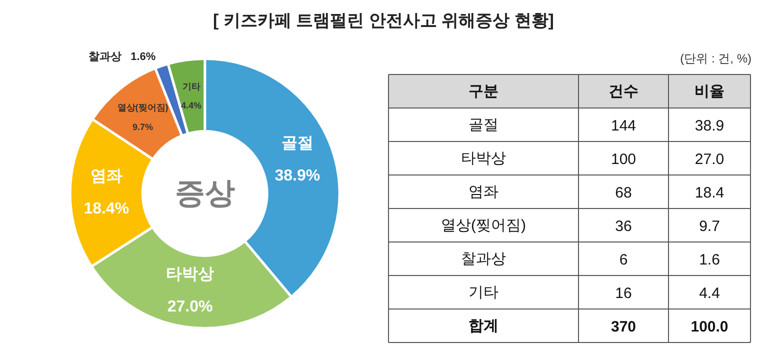 The width and height of the screenshot is (766, 346). What do you see at coordinates (709, 193) in the screenshot?
I see `text: 18.4` at bounding box center [709, 193].